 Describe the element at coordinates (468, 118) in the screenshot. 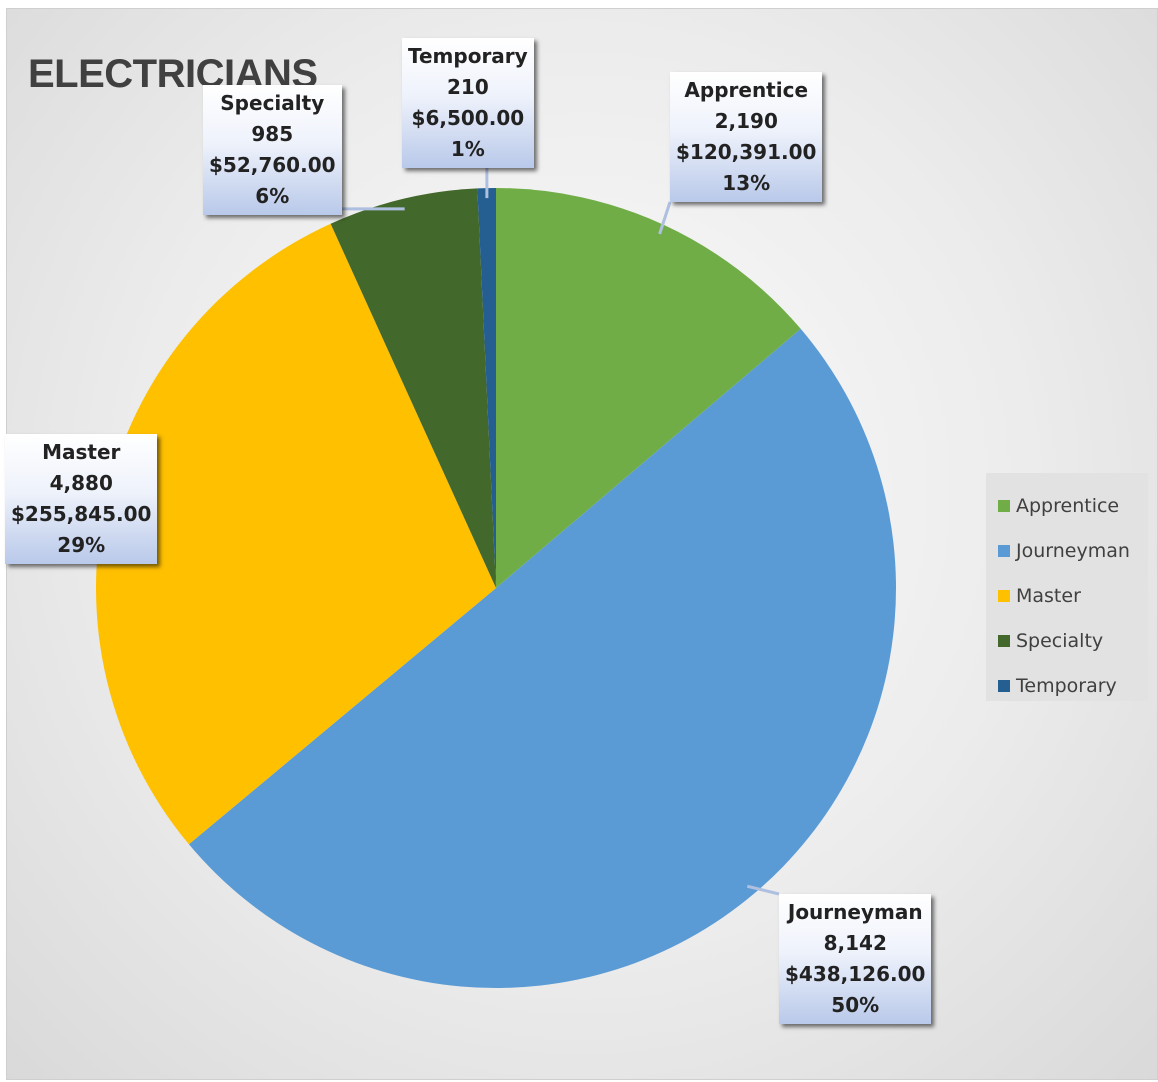

I see `data-label-amount: $6,500.00` at that location.